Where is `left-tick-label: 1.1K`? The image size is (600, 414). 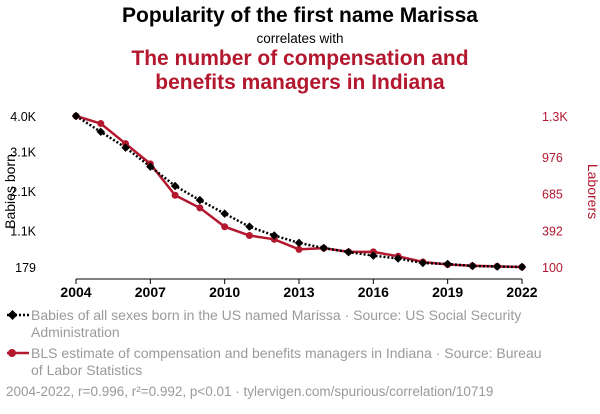
left-tick-label: 1.1K is located at coordinates (23, 232).